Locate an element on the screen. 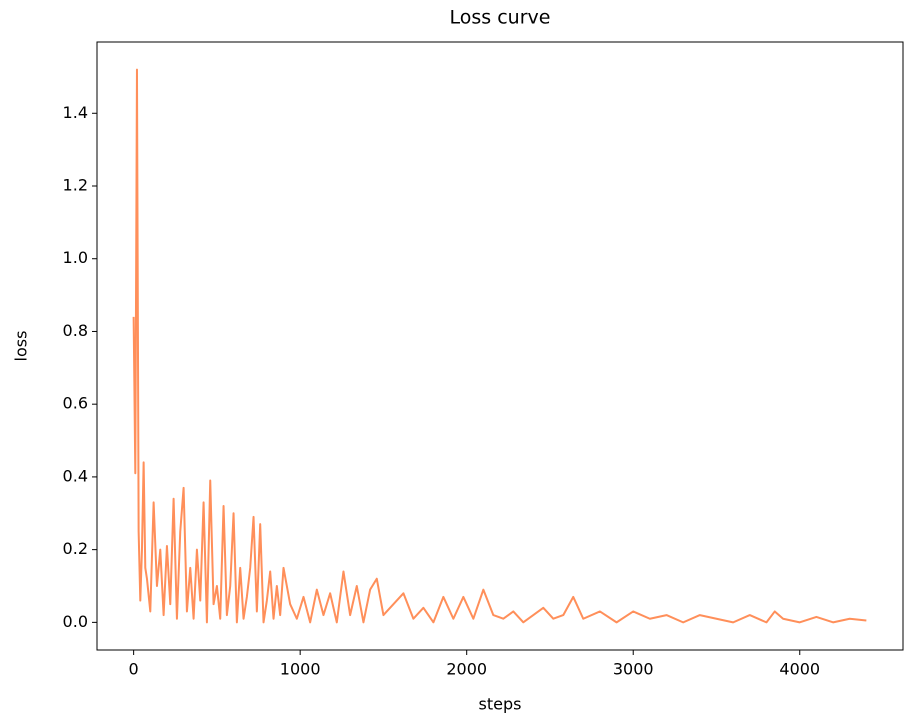  x-tick-label: 0 is located at coordinates (134, 669).